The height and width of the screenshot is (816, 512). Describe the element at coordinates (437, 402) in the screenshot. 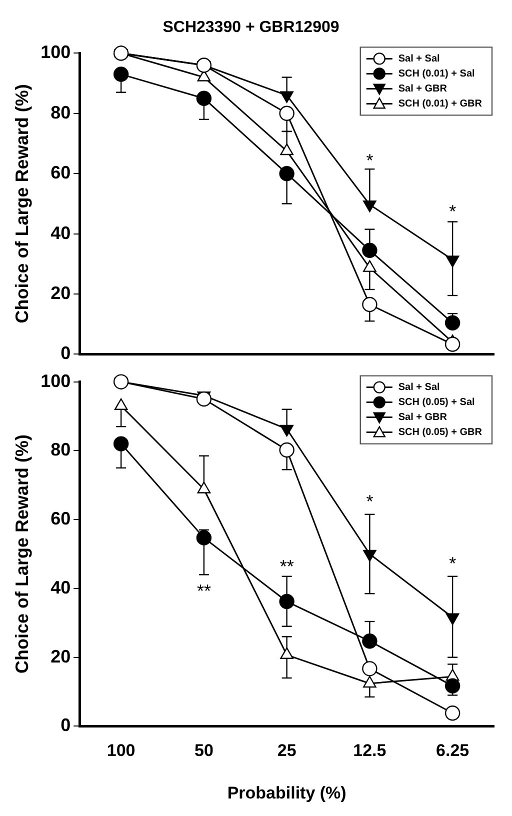

I see `legend-label: SCH (0.05) + Sal` at that location.